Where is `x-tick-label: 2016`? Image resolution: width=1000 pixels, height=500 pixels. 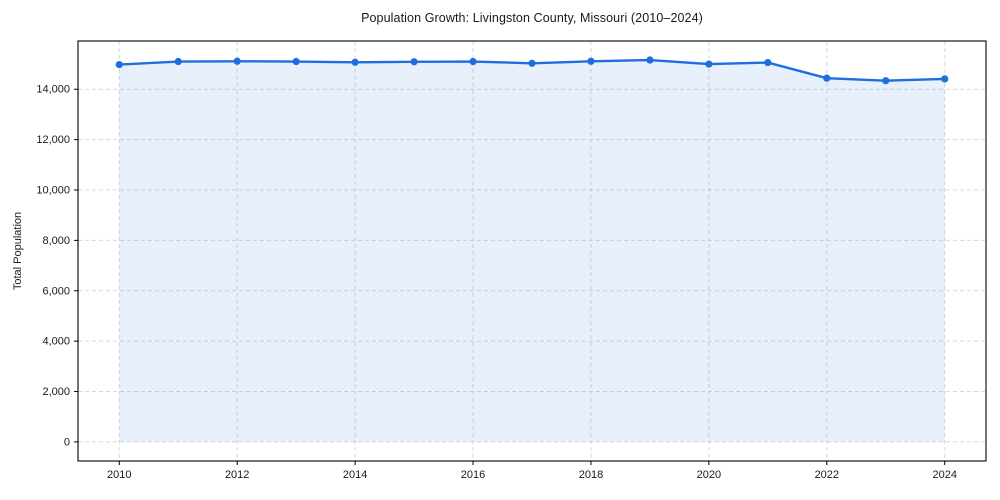 x-tick-label: 2016 is located at coordinates (473, 475).